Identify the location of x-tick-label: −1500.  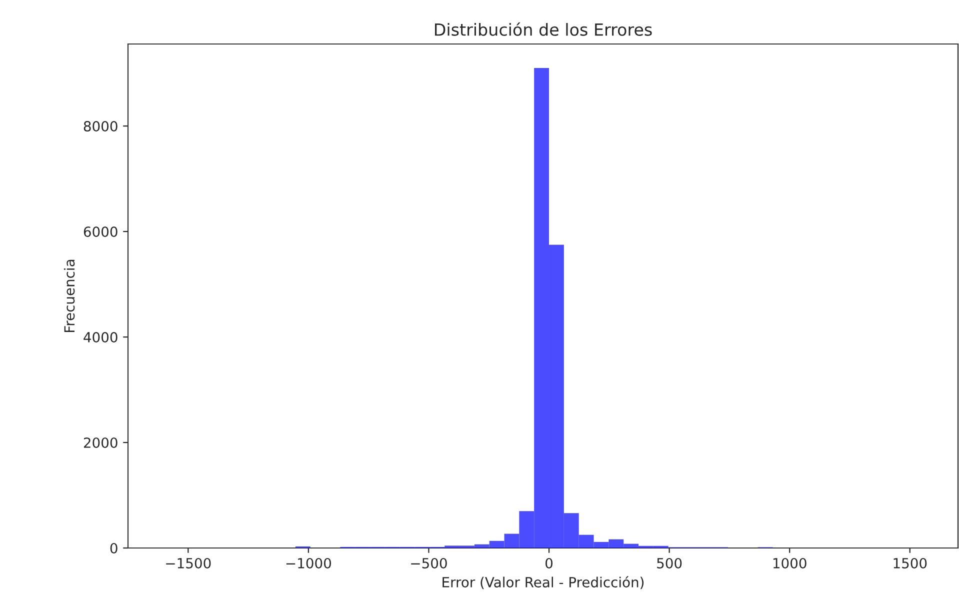
(188, 563).